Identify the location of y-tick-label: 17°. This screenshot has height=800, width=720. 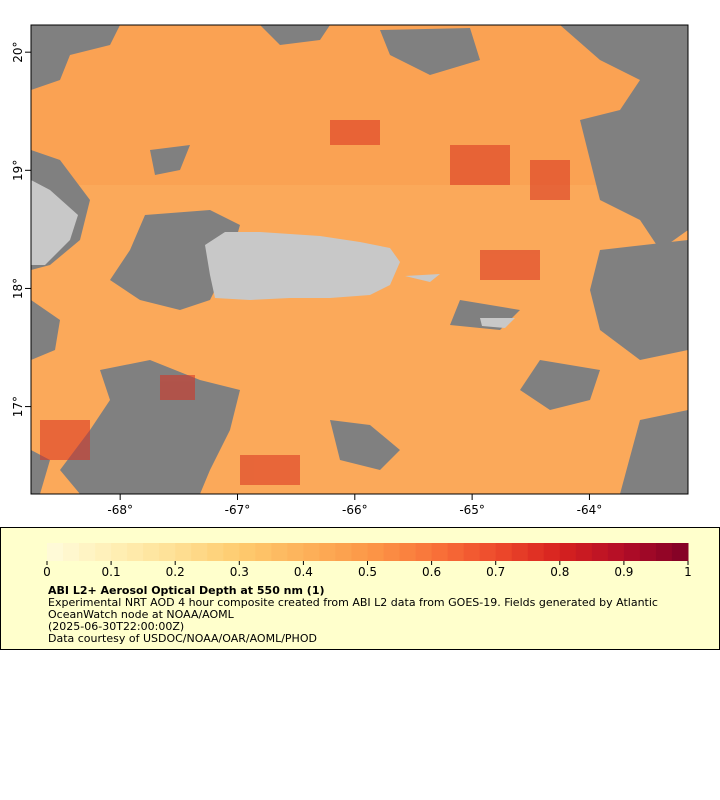
(18, 406).